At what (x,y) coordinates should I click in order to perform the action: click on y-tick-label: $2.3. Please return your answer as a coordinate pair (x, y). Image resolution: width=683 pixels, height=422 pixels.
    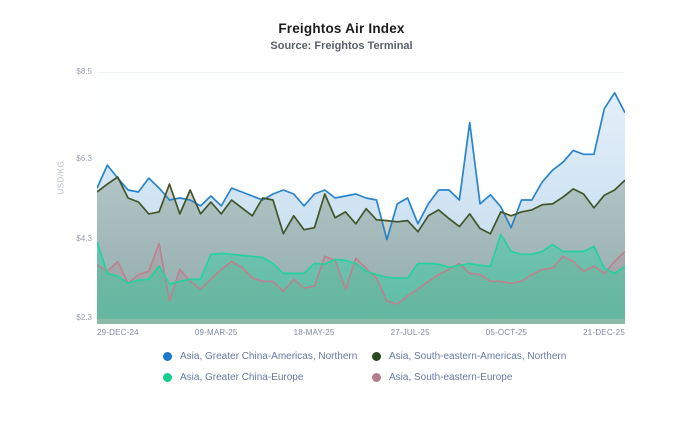
    Looking at the image, I should click on (84, 317).